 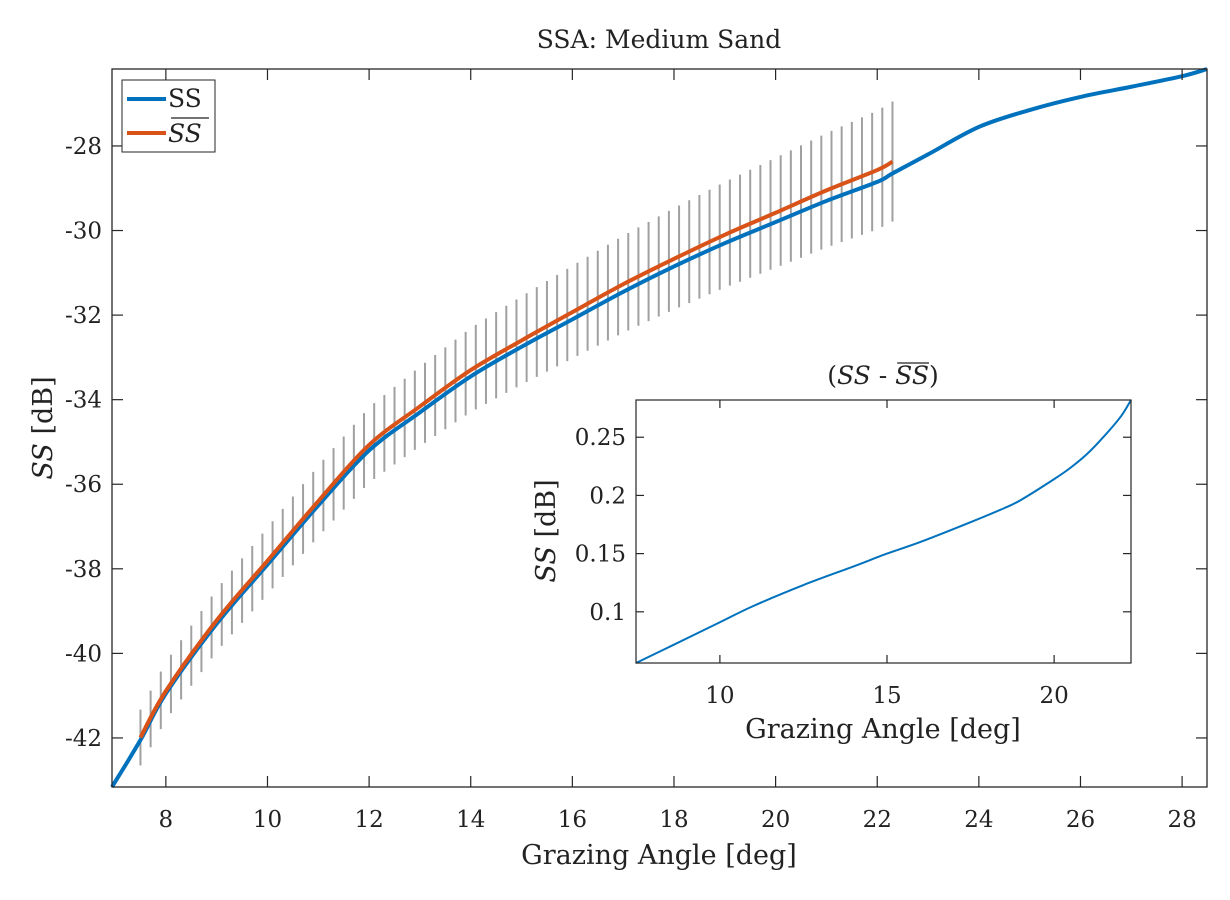 What do you see at coordinates (83, 485) in the screenshot?
I see `y-tick-label: -36` at bounding box center [83, 485].